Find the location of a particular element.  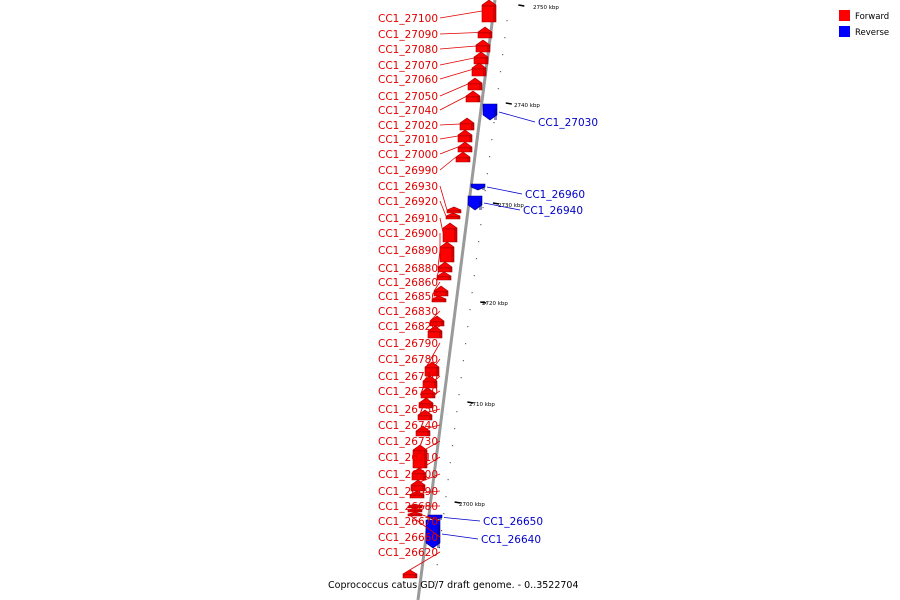

forward-gene-label: CC1_26930 is located at coordinates (408, 187).